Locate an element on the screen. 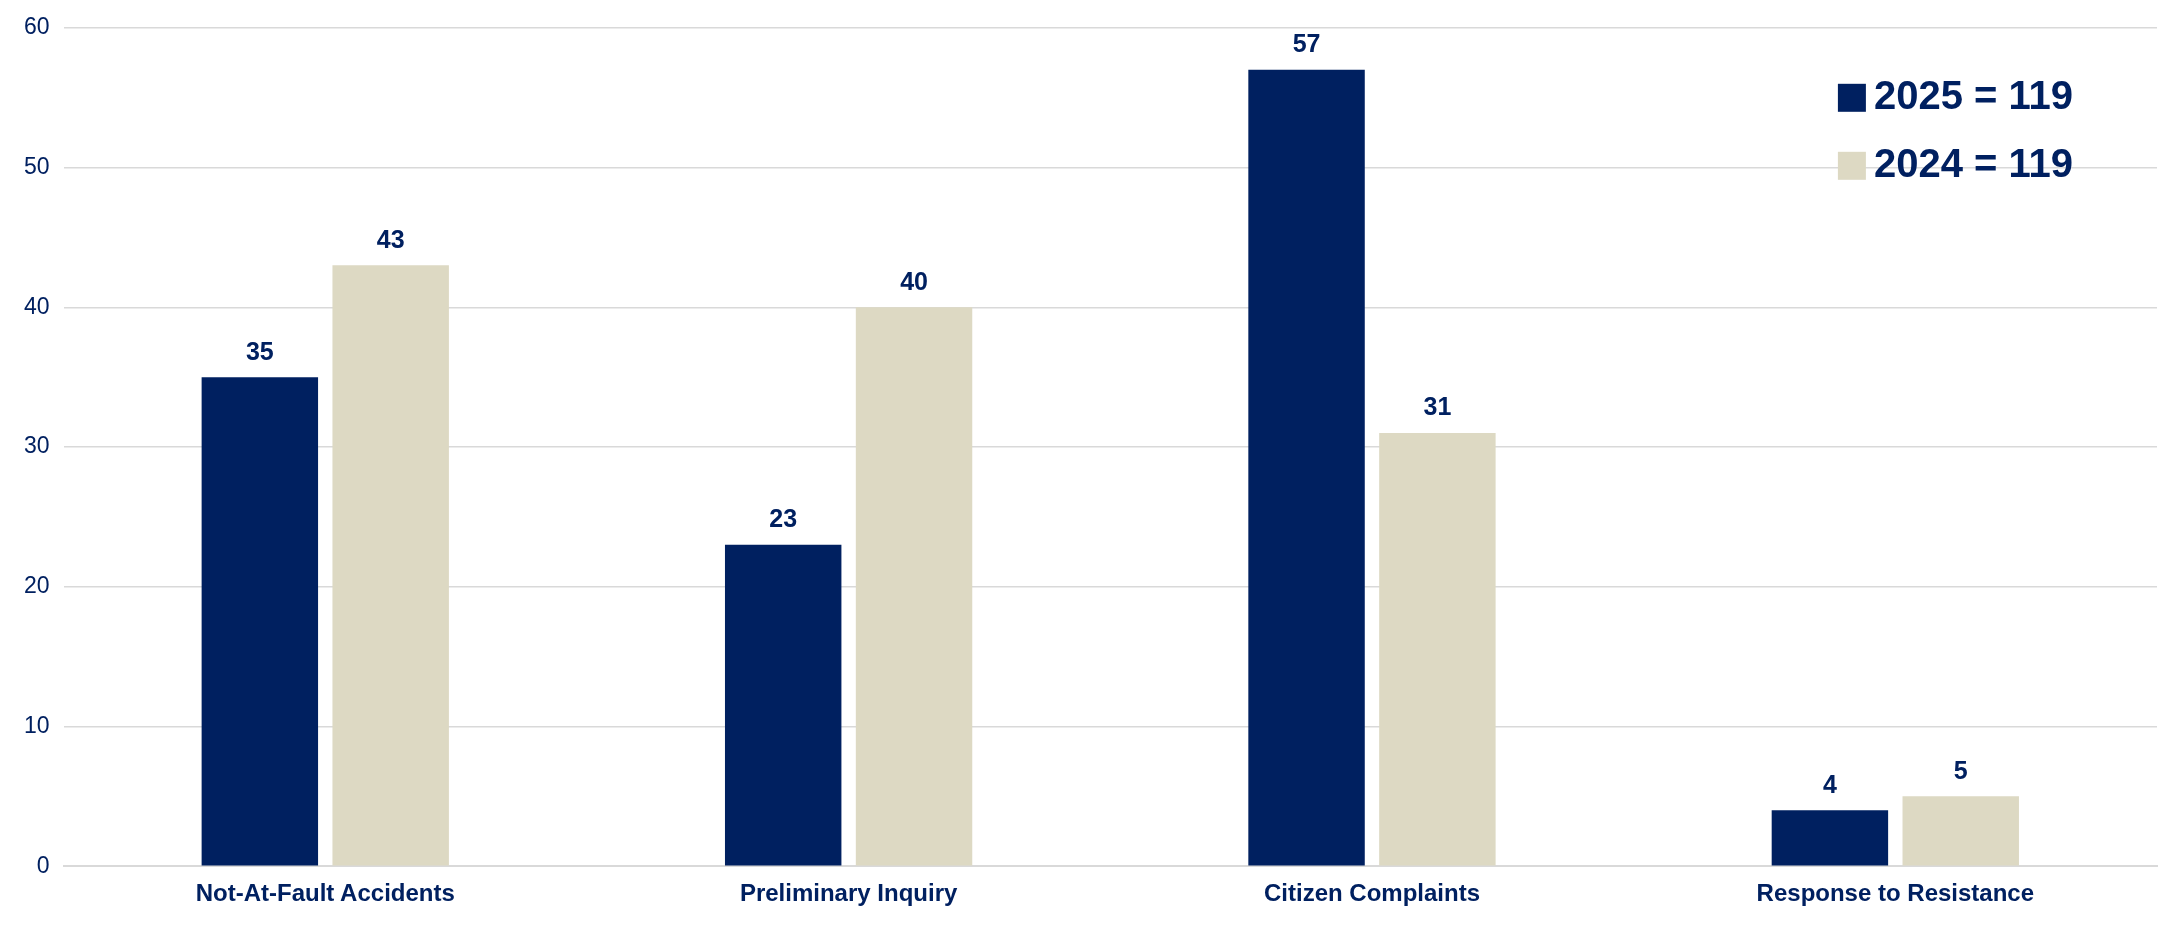 This screenshot has height=927, width=2165. y-tick-label: 20 is located at coordinates (36, 585).